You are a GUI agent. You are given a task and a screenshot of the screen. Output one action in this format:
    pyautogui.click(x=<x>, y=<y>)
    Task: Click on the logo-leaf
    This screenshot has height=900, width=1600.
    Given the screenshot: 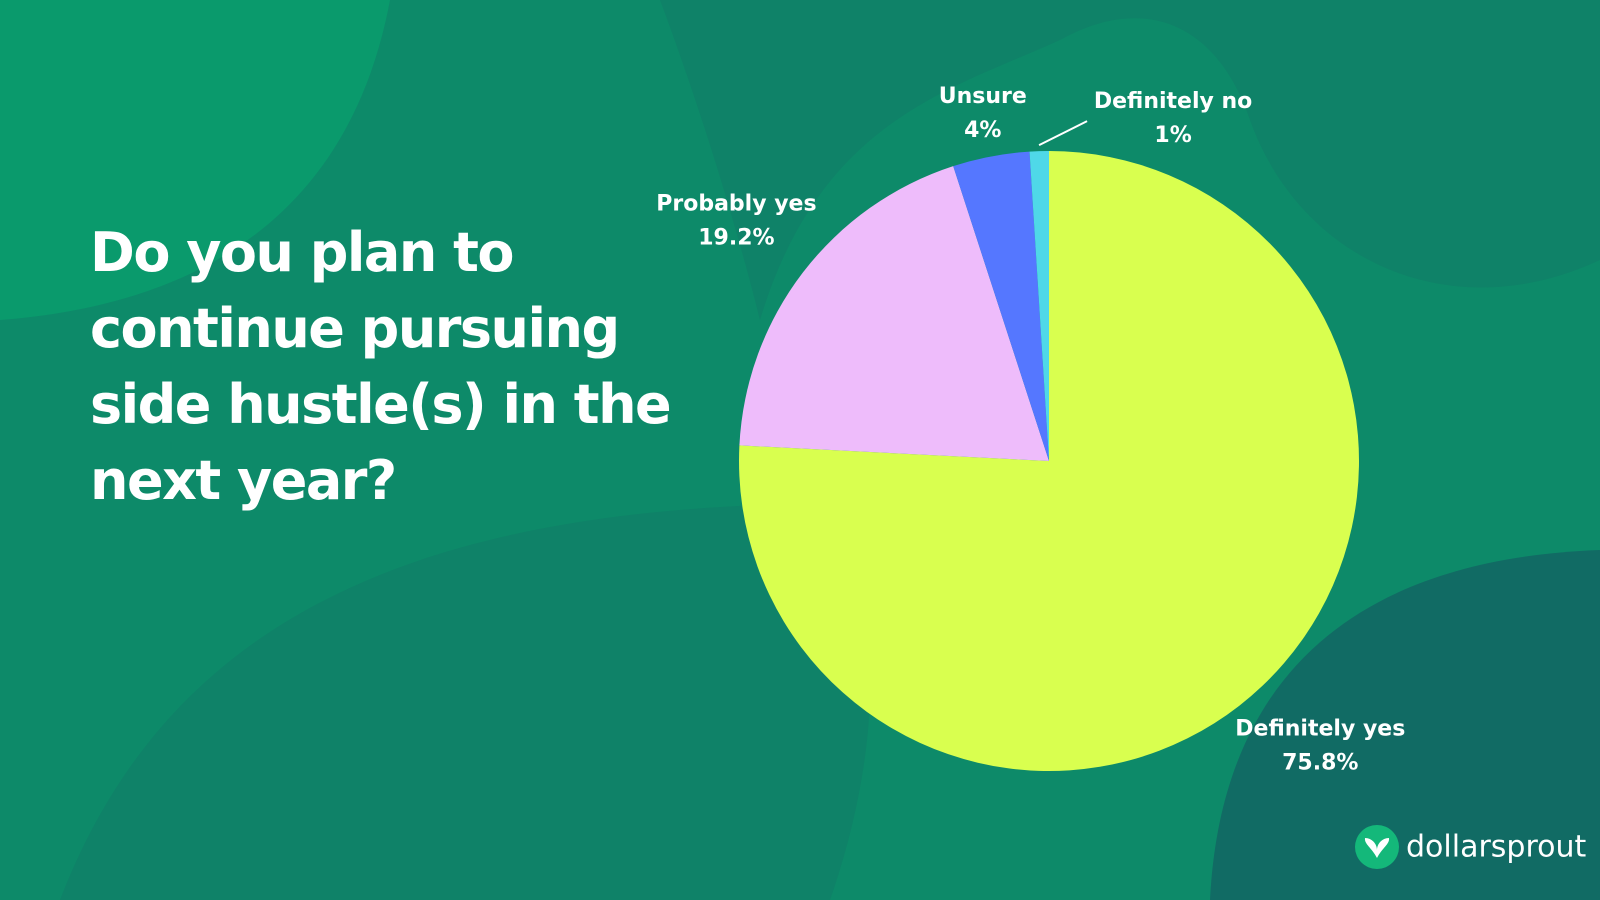 What is the action you would take?
    pyautogui.click(x=1377, y=848)
    